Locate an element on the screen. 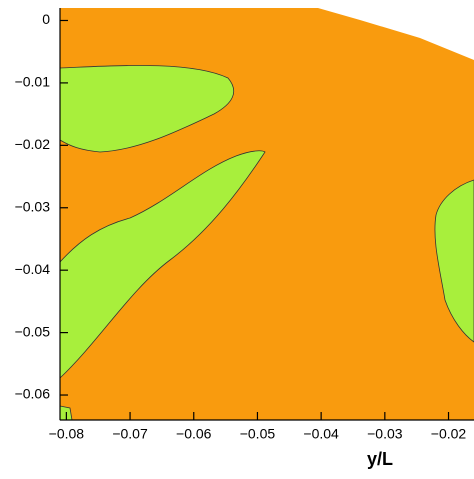 The width and height of the screenshot is (474, 479). y-tick-label: −0.01 is located at coordinates (33, 82).